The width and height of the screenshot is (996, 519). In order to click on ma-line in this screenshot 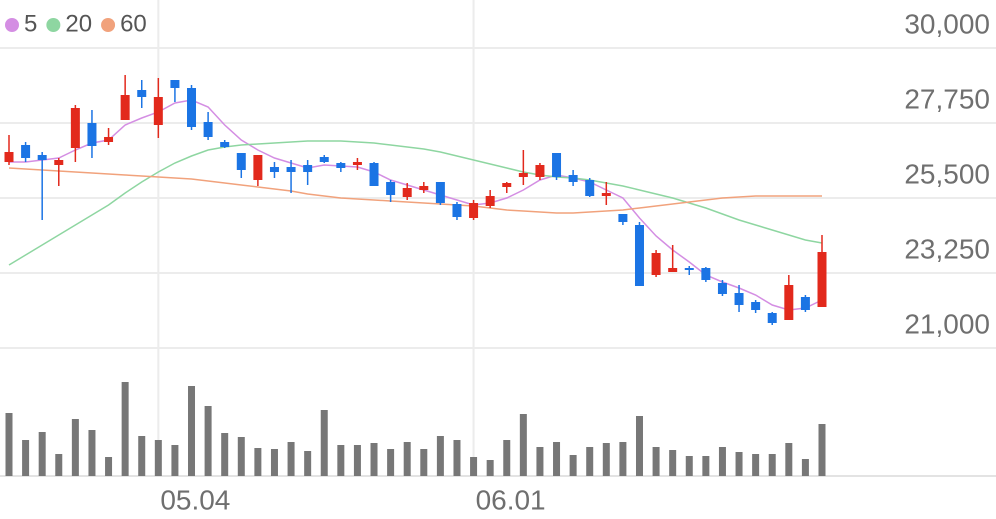, I will do `click(415, 190)`.